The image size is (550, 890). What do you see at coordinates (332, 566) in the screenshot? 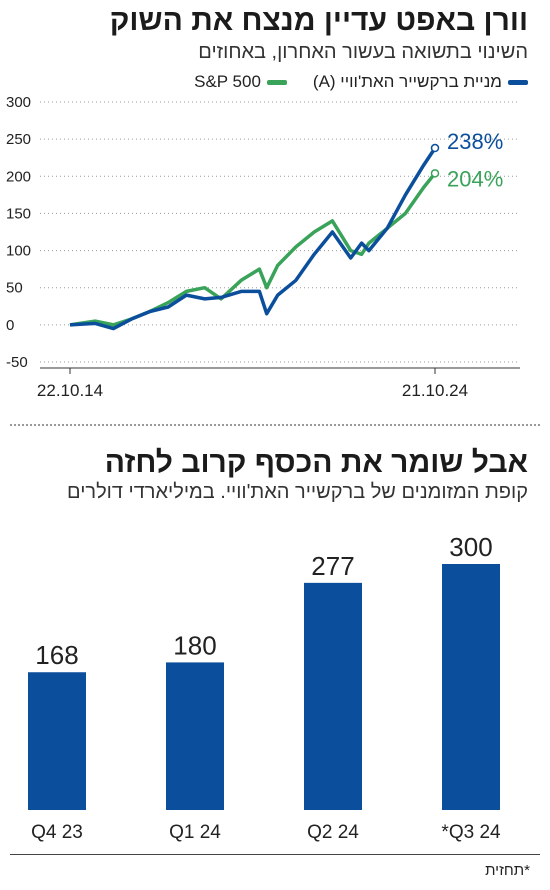
I see `bar-value-label: 277` at bounding box center [332, 566].